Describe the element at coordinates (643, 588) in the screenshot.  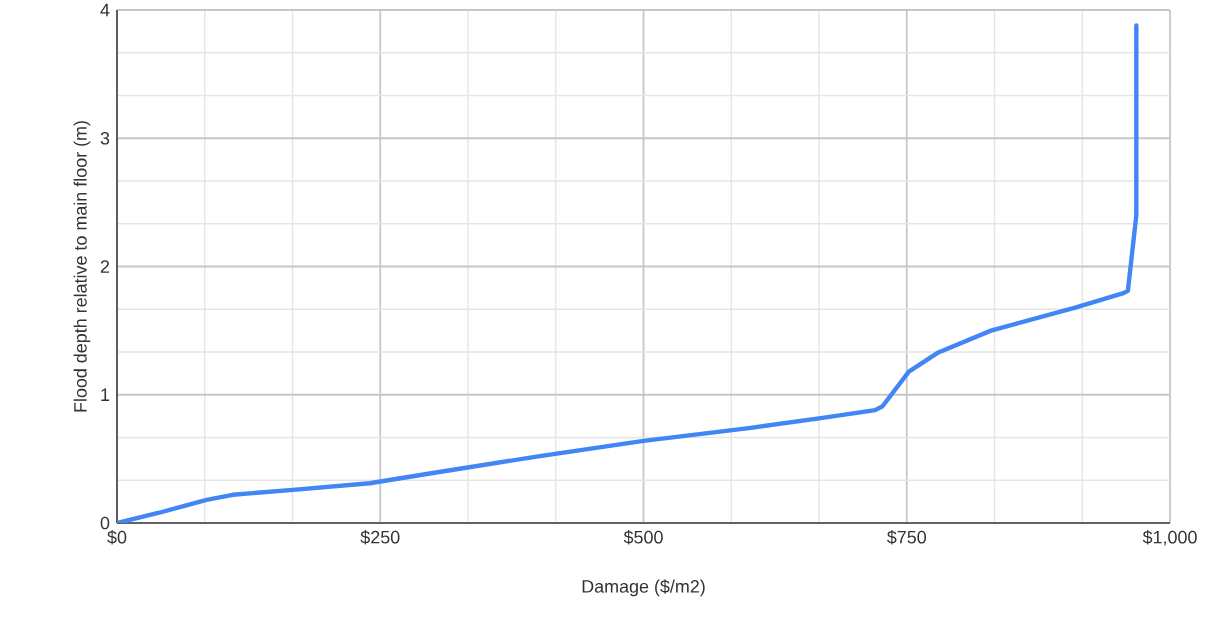
I see `x-axis-title: Damage ($/m2)` at that location.